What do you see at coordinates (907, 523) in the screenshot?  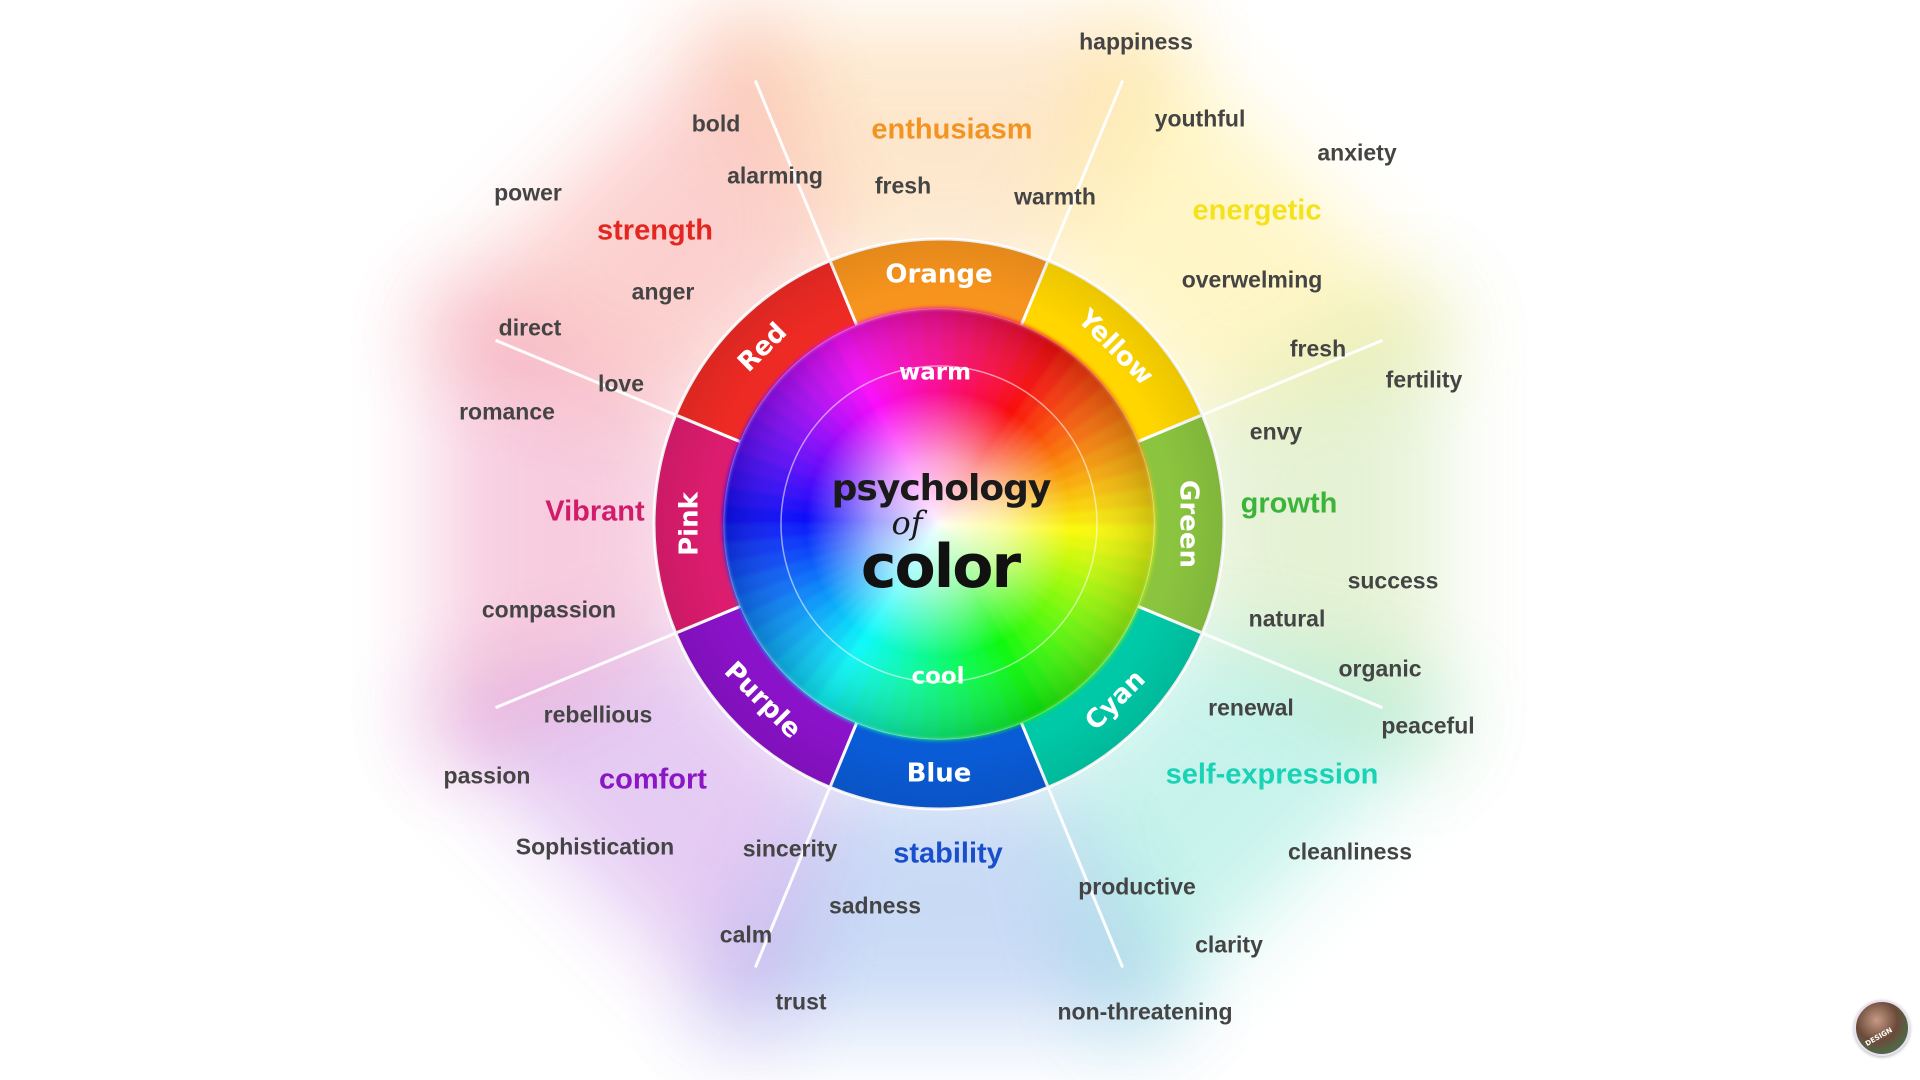 I see `title-of: of` at bounding box center [907, 523].